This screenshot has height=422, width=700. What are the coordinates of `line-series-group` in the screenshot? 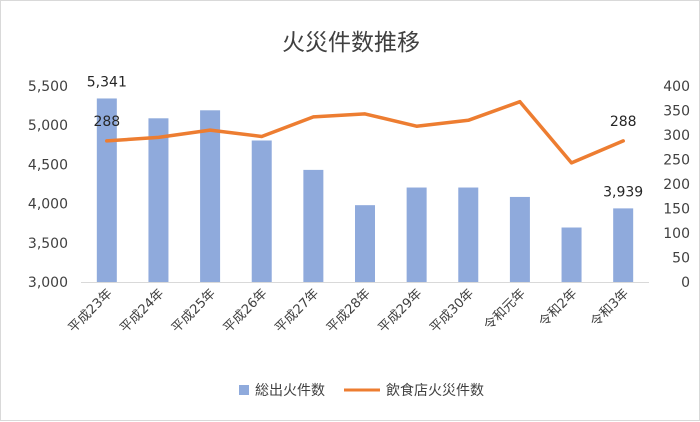 It's located at (365, 132).